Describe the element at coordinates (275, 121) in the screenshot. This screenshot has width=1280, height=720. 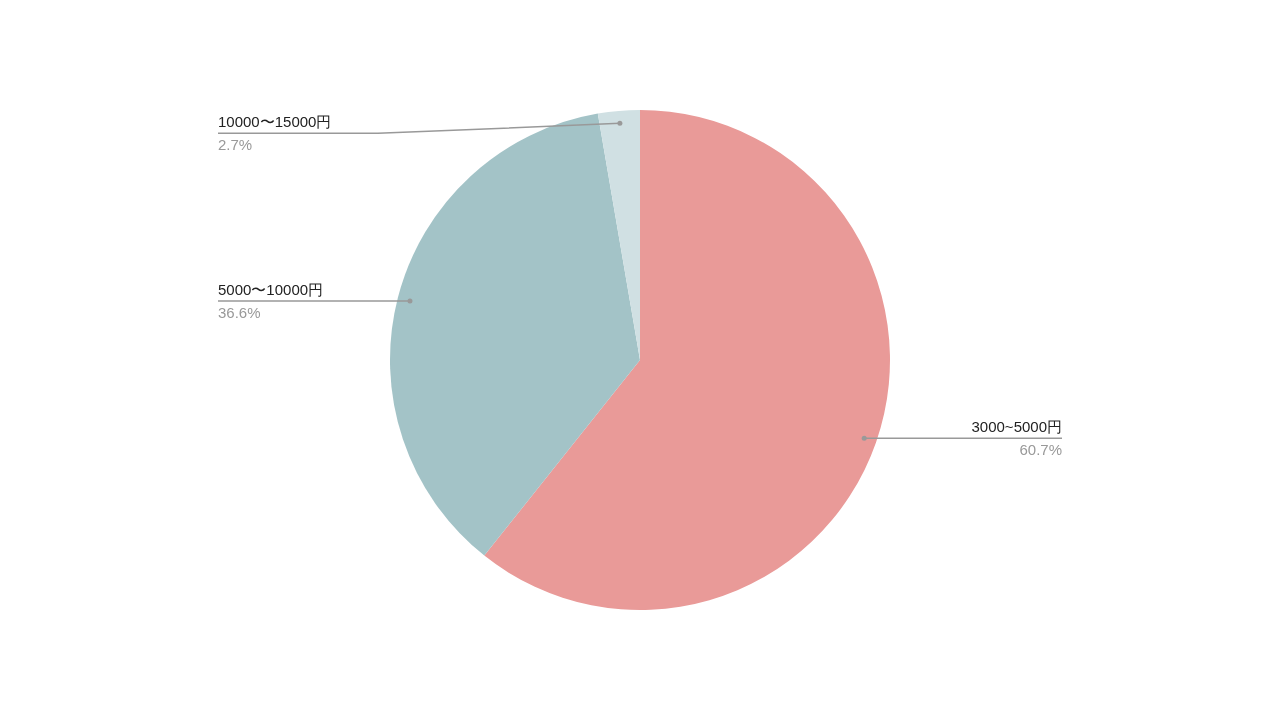
I see `slice-label: 10000〜15000円` at that location.